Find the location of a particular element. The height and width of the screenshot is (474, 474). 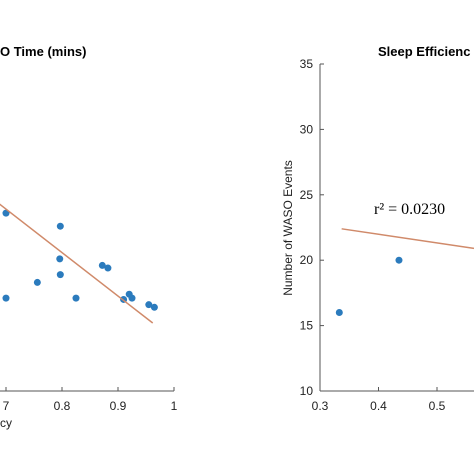

right-y-tick-label: 25 is located at coordinates (307, 195).